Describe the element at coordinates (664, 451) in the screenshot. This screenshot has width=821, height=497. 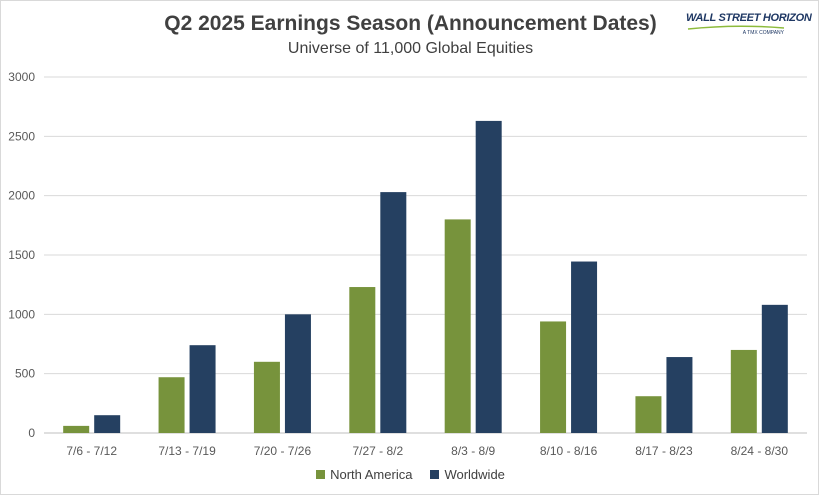
I see `x-tick-label: 8/17 - 8/23` at that location.